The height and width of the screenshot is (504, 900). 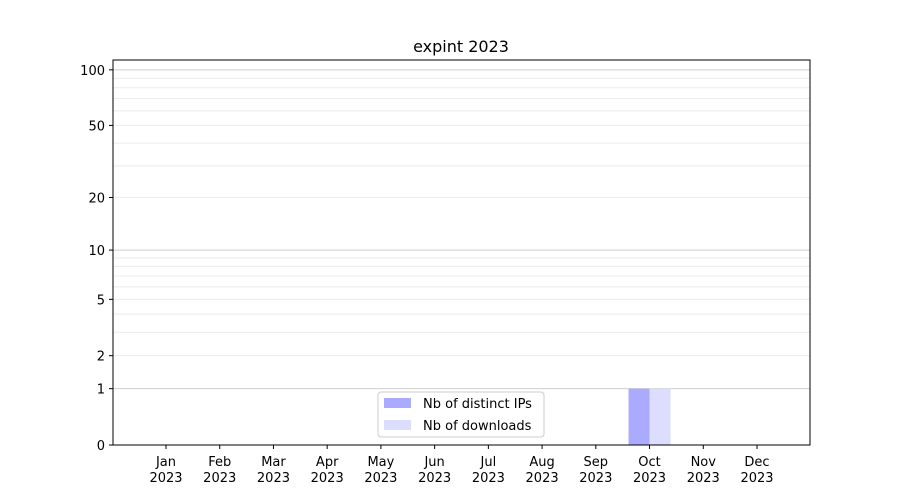 I want to click on y-tick-label: 2, so click(x=101, y=357).